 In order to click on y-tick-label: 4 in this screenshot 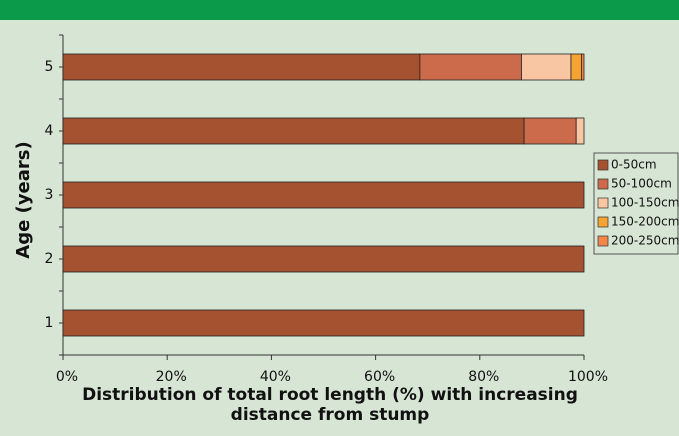, I will do `click(49, 131)`.